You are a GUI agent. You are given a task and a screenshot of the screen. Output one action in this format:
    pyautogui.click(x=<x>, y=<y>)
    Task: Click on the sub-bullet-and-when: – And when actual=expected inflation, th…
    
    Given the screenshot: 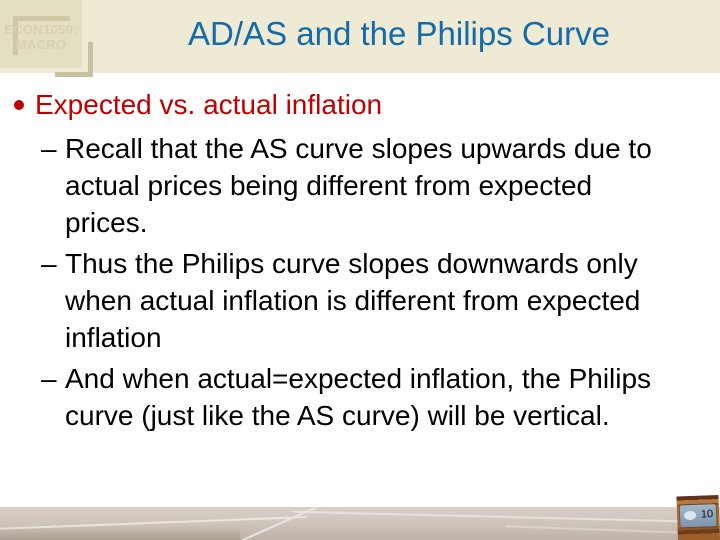 What is the action you would take?
    pyautogui.click(x=377, y=397)
    